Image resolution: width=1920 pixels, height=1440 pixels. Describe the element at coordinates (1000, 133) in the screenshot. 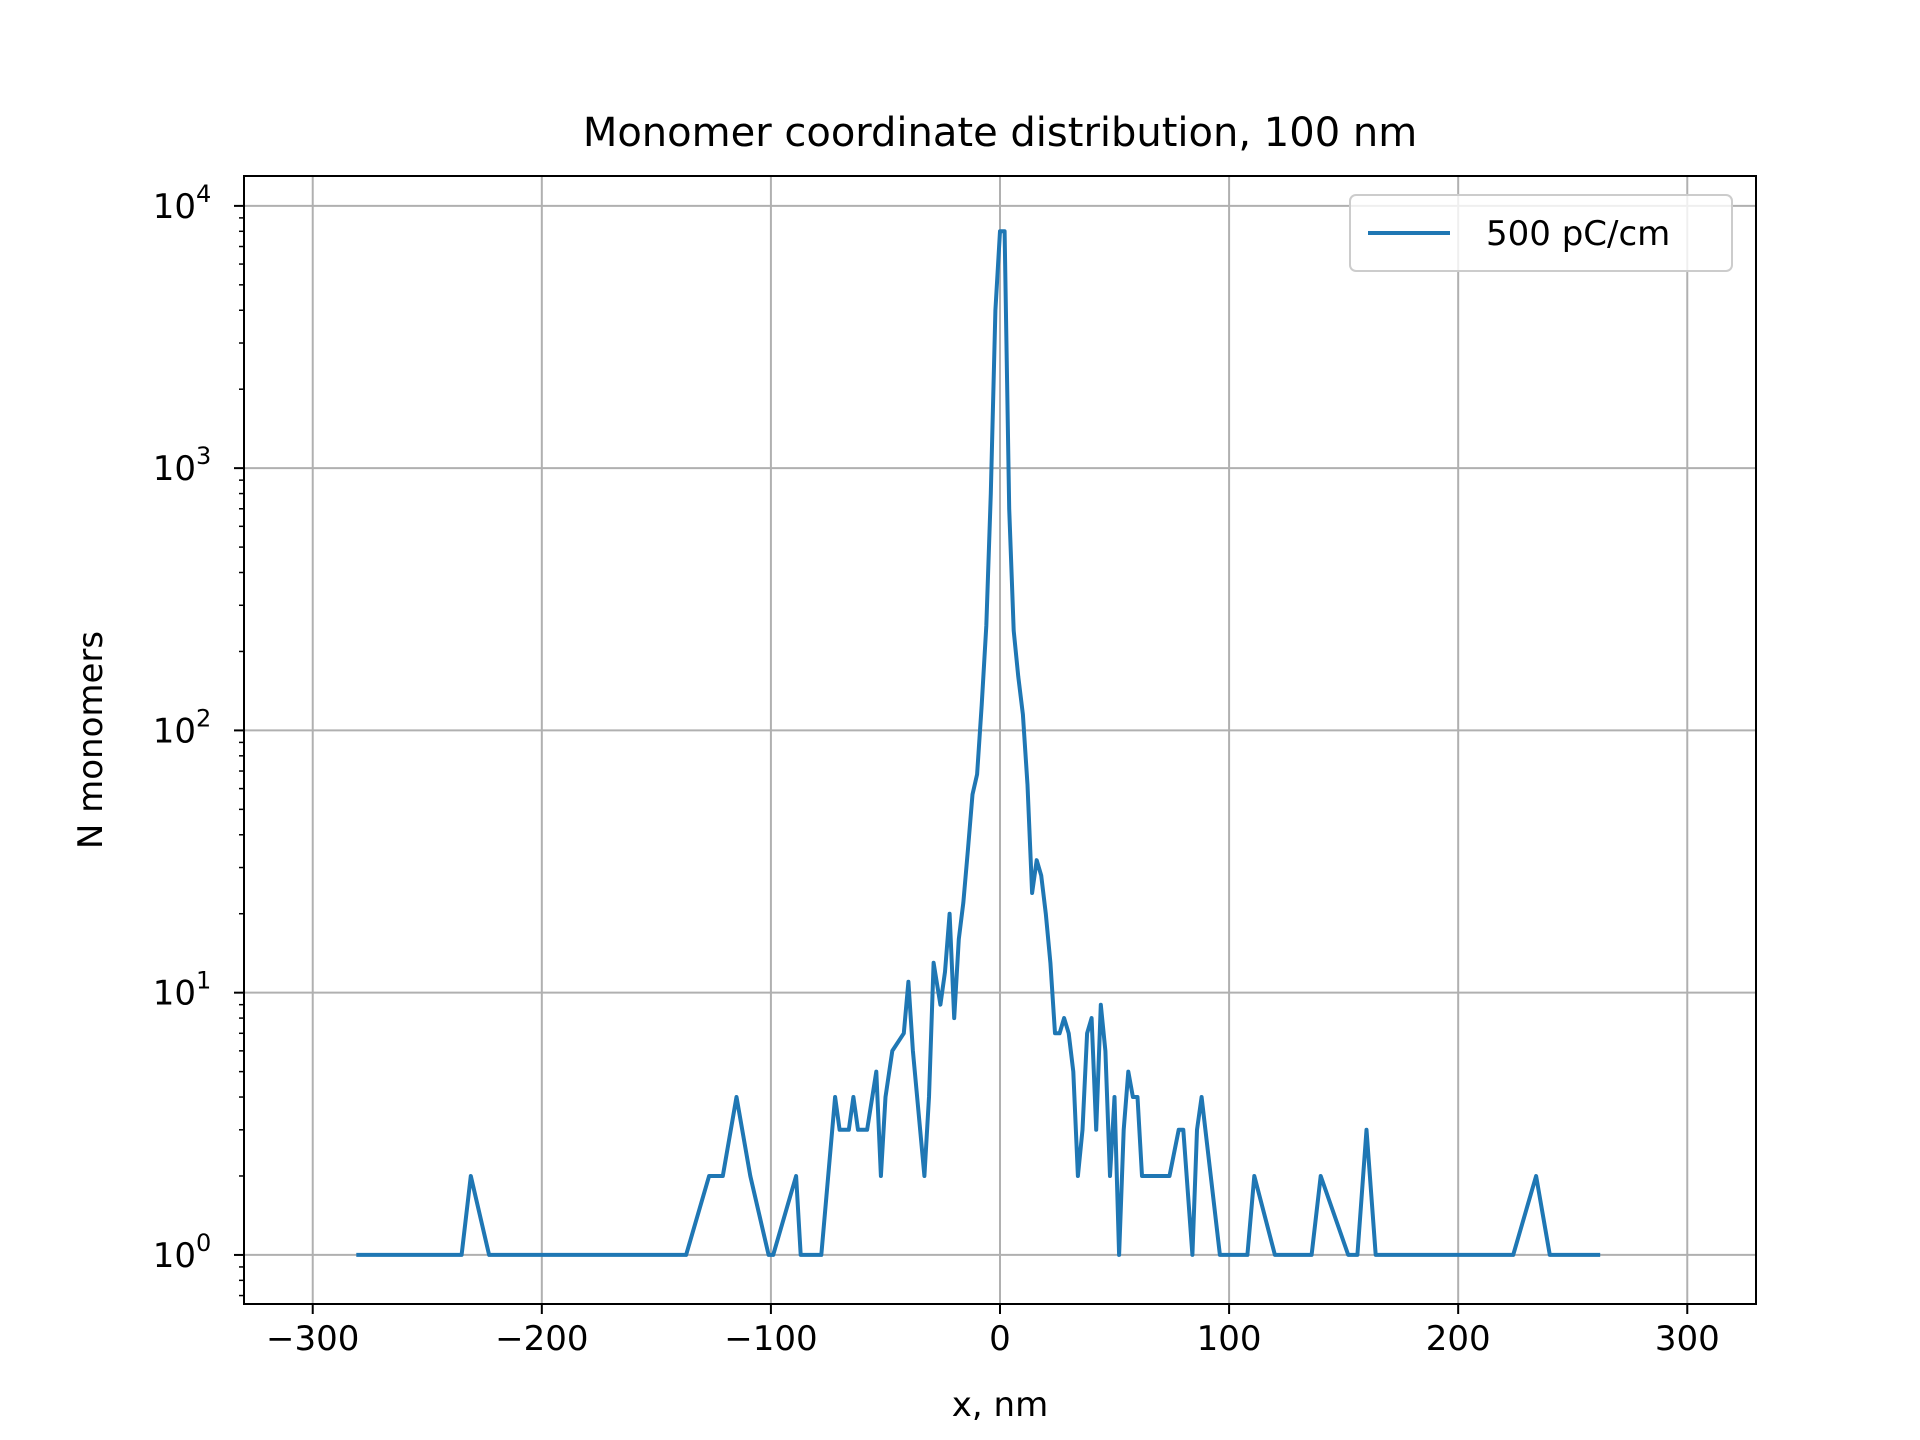

I see `chart-title: Monomer coordinate distribution, 100 nm` at that location.